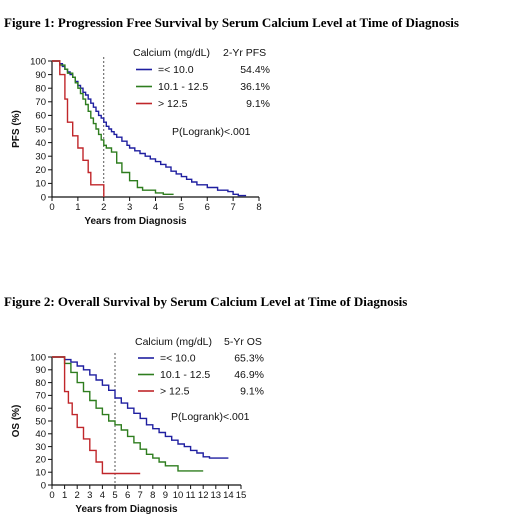  What do you see at coordinates (191, 495) in the screenshot?
I see `x-tick-label: 11` at bounding box center [191, 495].